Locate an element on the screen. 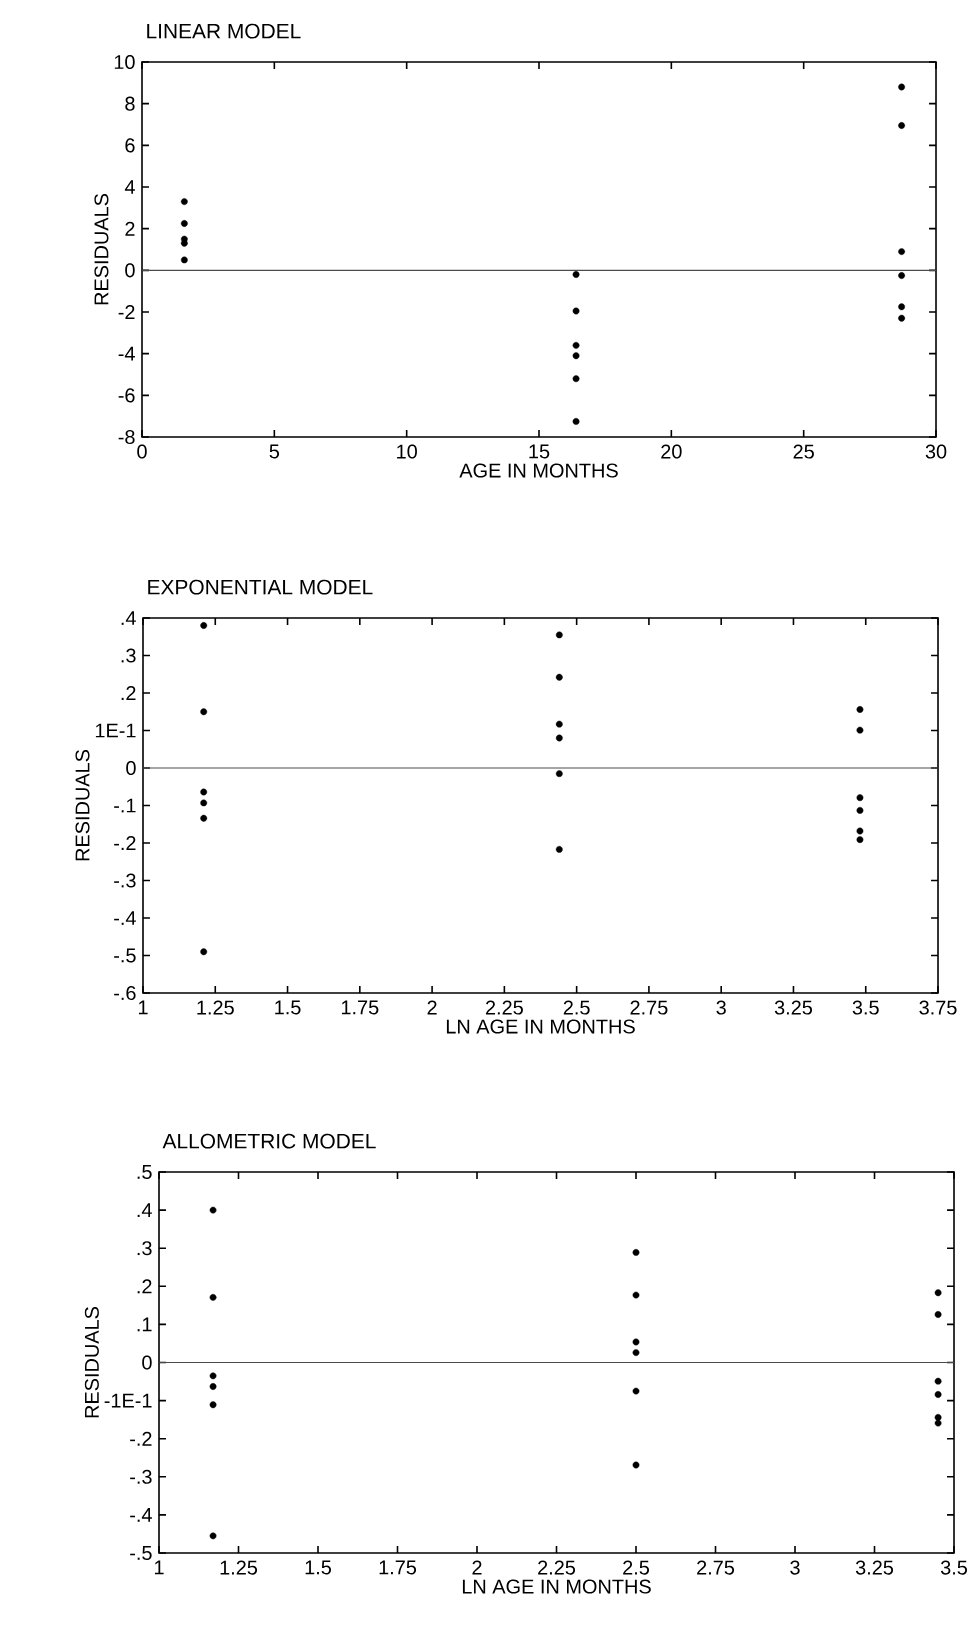 This screenshot has width=977, height=1632. y-tick-label: -.1 is located at coordinates (125, 805).